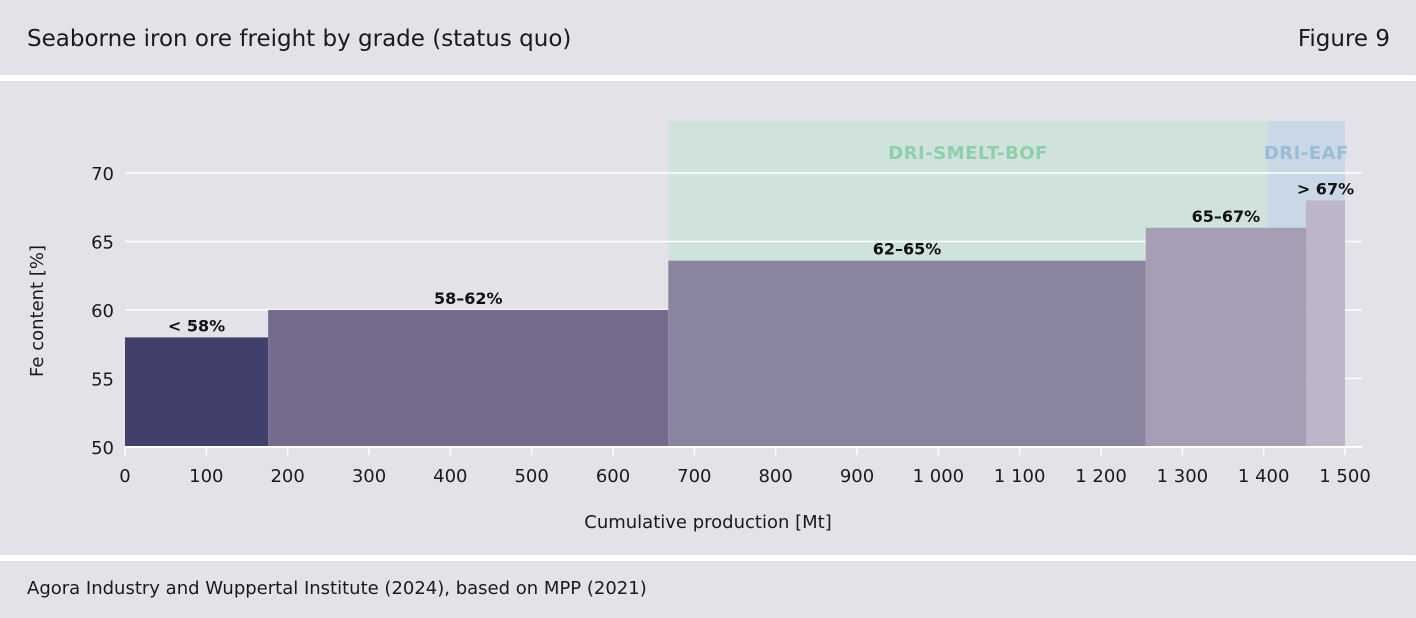 This screenshot has width=1416, height=618. Describe the element at coordinates (1325, 188) in the screenshot. I see `bar-label: > 67%` at that location.